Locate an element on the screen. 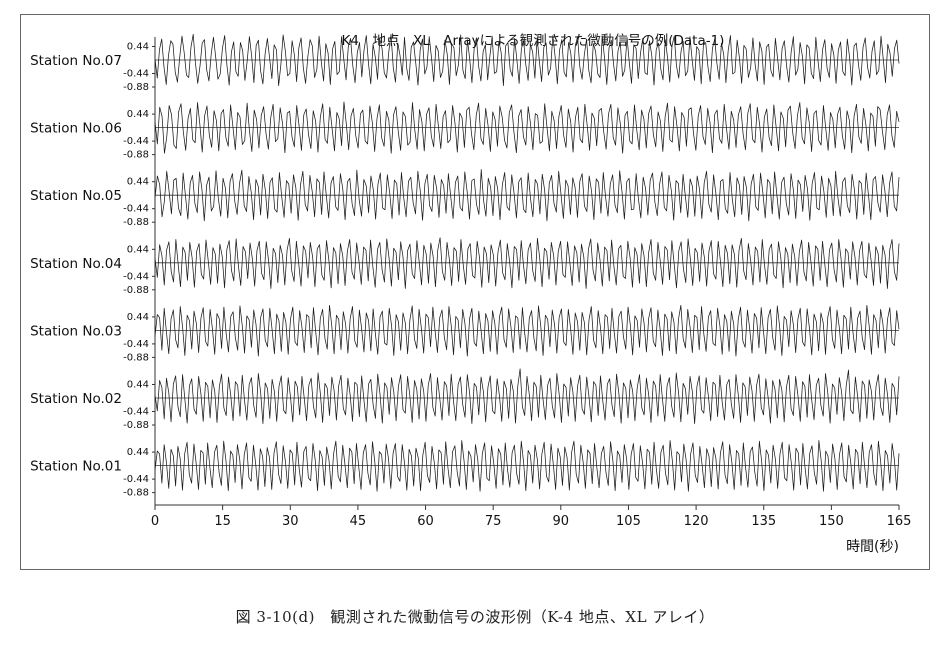 The height and width of the screenshot is (660, 950). x-tick-label: 30 is located at coordinates (290, 521).